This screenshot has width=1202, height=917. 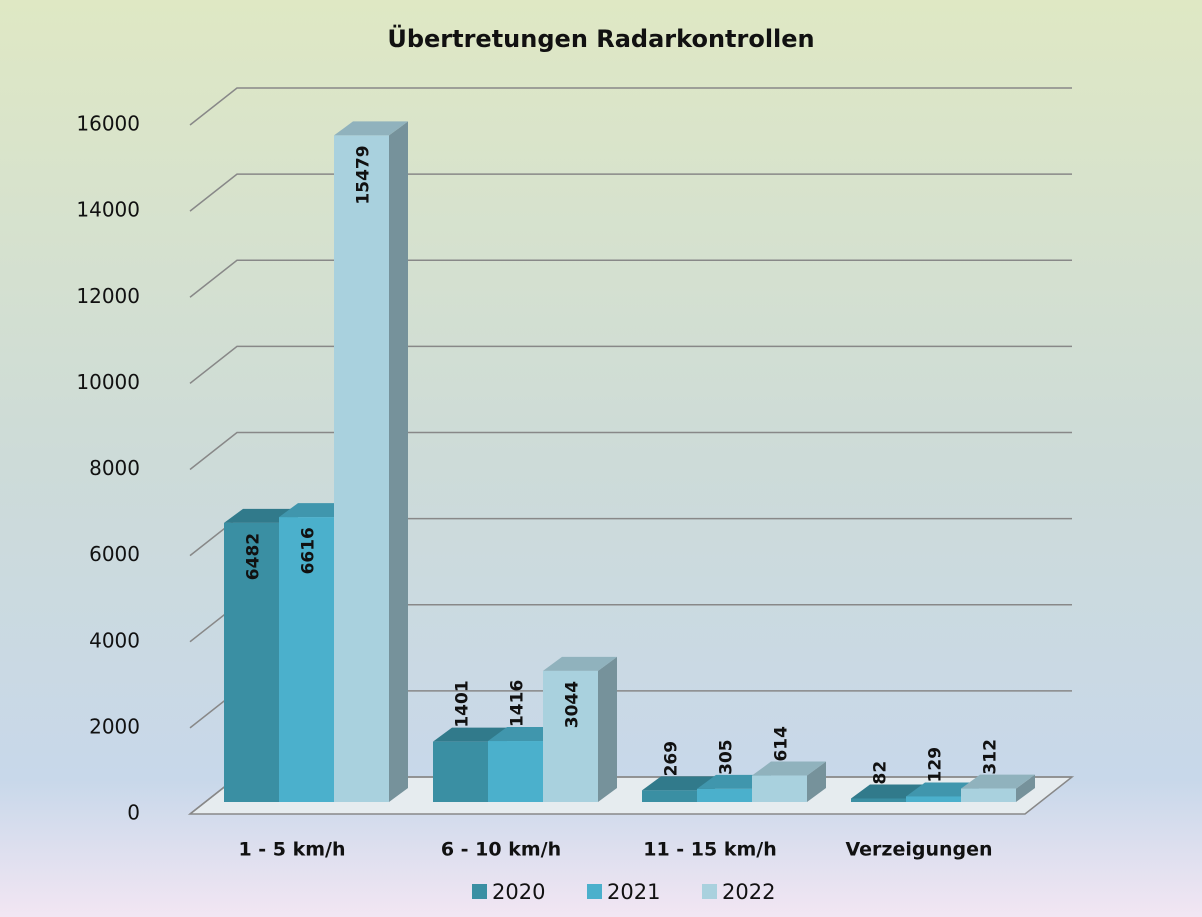 What do you see at coordinates (309, 550) in the screenshot?
I see `value-label: 6616` at bounding box center [309, 550].